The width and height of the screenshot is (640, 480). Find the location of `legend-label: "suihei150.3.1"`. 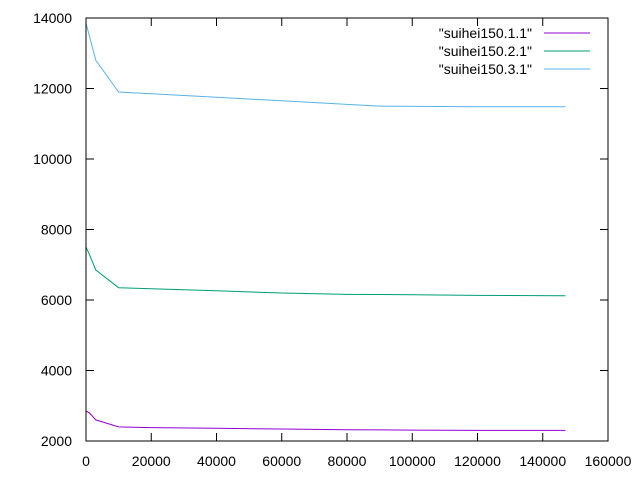

legend-label: "suihei150.3.1" is located at coordinates (485, 69).